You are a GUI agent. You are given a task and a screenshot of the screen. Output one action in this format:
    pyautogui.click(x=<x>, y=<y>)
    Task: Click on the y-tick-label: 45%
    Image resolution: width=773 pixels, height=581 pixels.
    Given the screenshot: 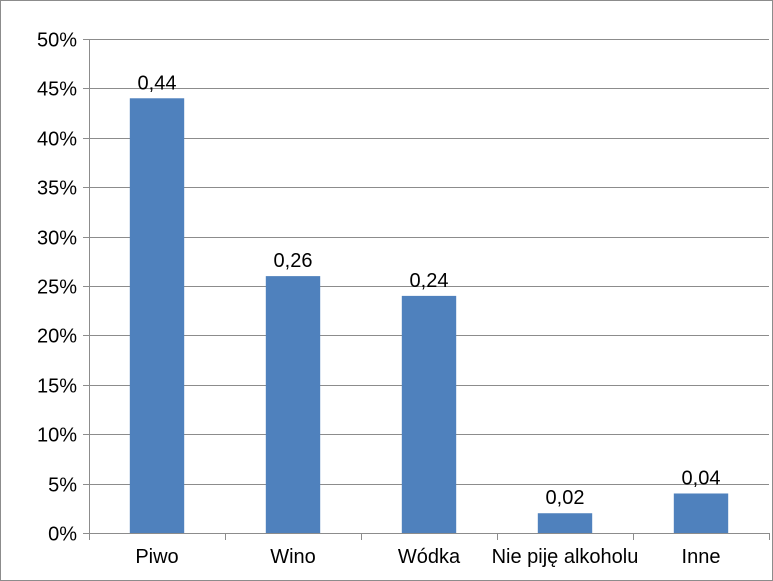 What is the action you would take?
    pyautogui.click(x=57, y=90)
    